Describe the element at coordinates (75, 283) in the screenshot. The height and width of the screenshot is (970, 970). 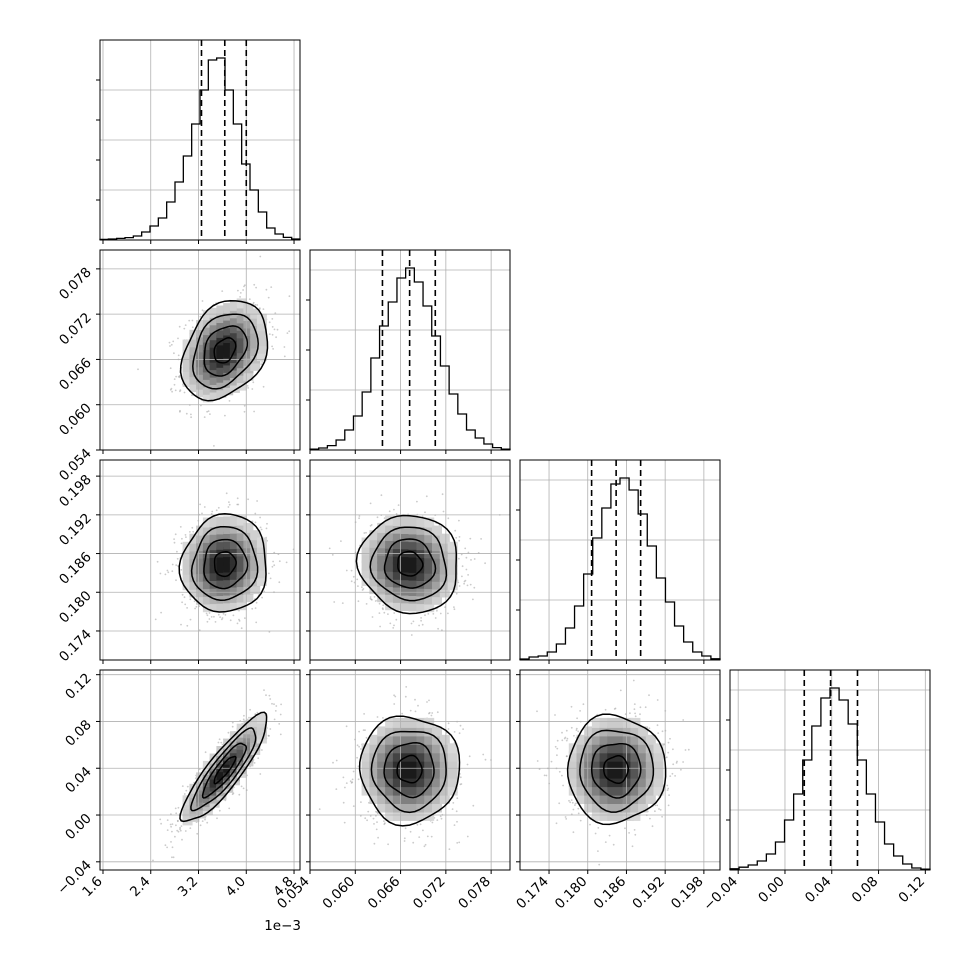
I see `y-tick-label: 0.078` at that location.